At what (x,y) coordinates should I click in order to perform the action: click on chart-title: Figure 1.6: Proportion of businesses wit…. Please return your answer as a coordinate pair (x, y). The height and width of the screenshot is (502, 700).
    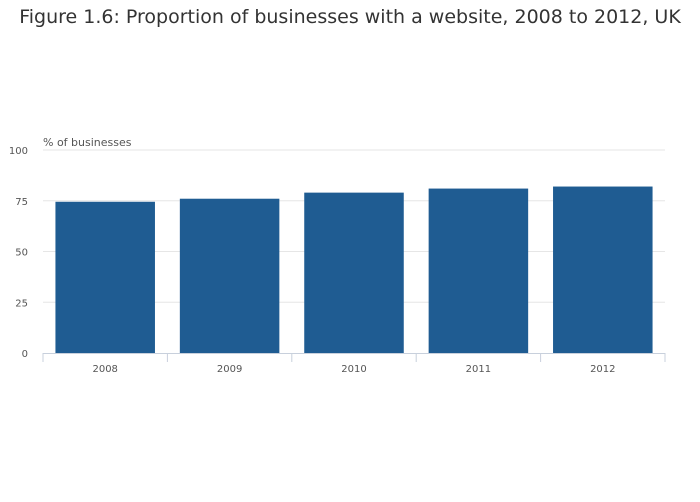
    Looking at the image, I should click on (350, 17).